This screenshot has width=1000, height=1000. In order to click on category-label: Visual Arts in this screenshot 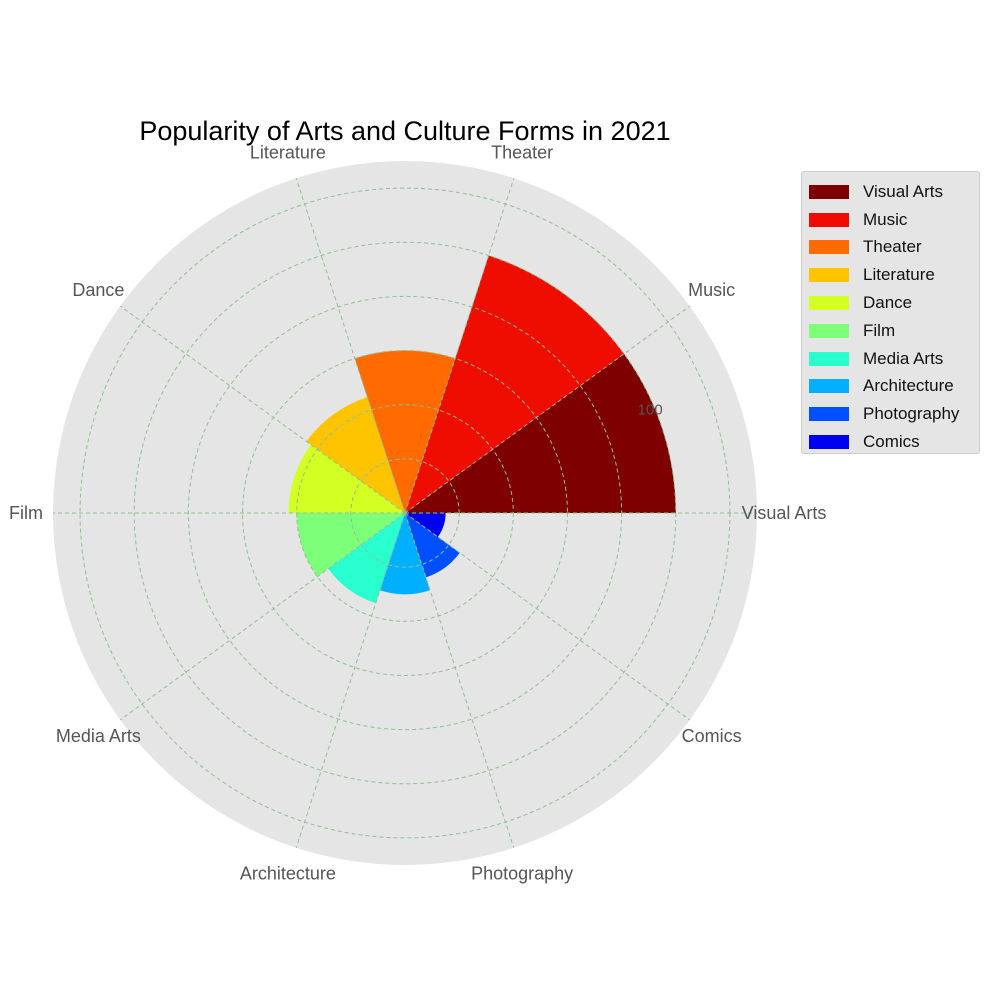, I will do `click(784, 513)`.